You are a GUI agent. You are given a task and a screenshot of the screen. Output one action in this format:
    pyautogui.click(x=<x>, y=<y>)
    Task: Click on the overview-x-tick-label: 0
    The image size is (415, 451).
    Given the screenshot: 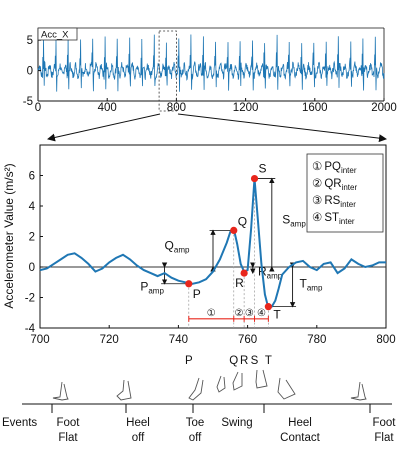 What is the action you would take?
    pyautogui.click(x=38, y=108)
    